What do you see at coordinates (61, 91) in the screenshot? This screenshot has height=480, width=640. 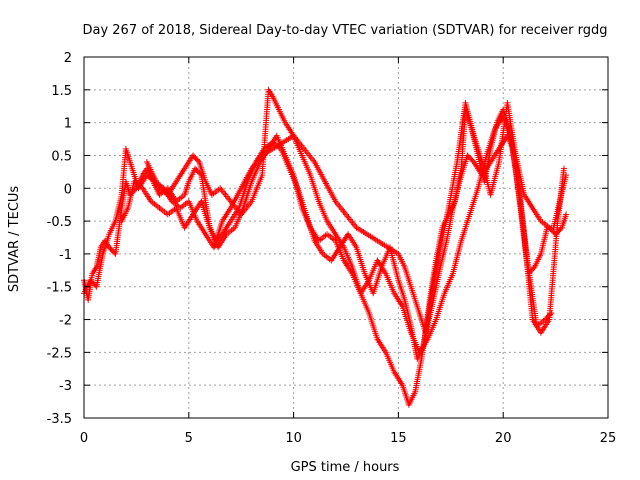 I see `y-tick-label: 1.5` at bounding box center [61, 91].